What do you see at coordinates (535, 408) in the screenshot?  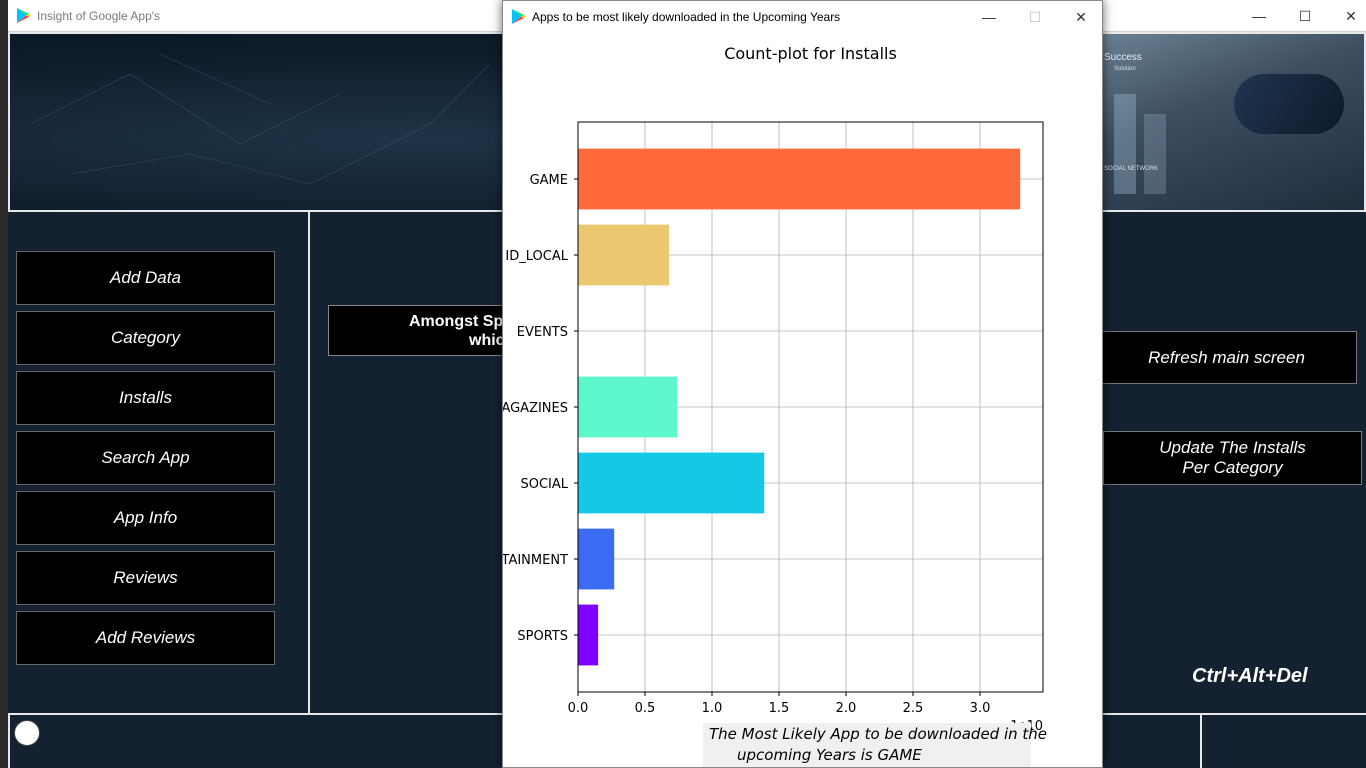 I see `y-tick-label: AGAZINES` at bounding box center [535, 408].